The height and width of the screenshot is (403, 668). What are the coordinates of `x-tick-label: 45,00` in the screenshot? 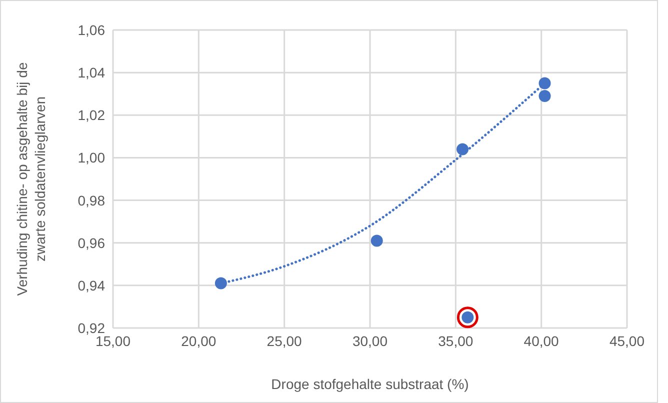 It's located at (627, 340).